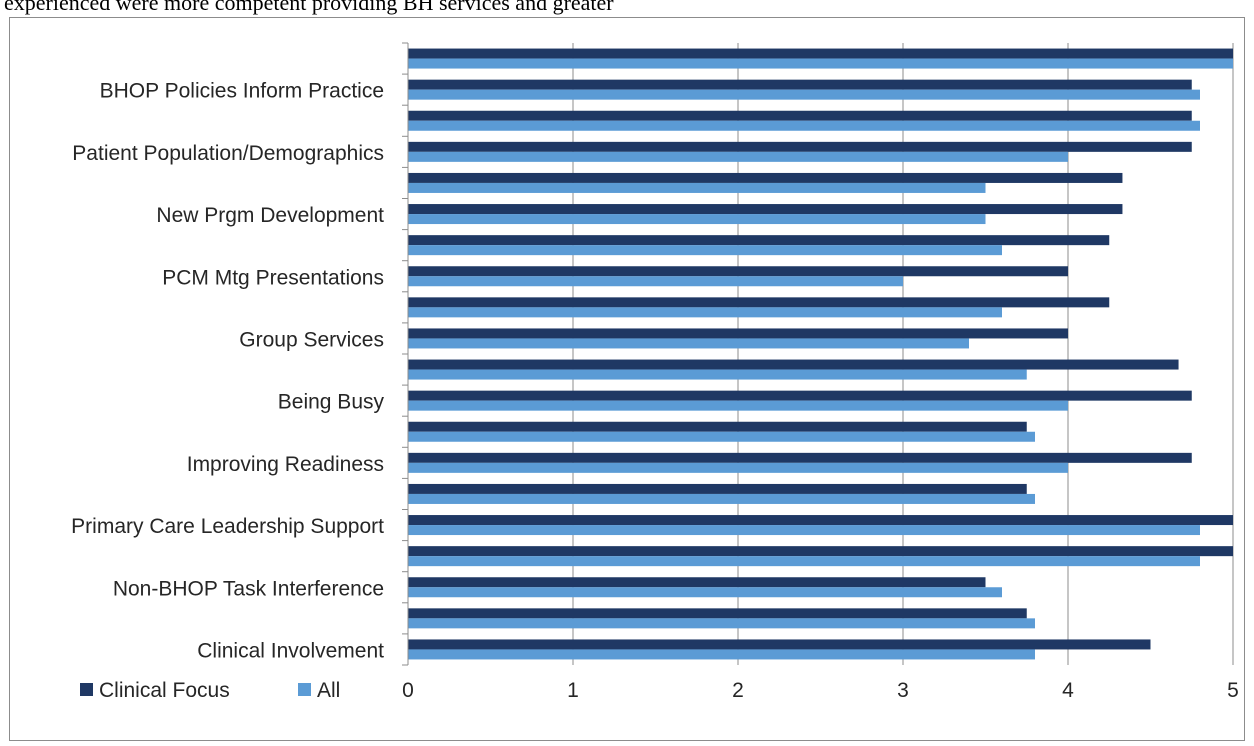 This screenshot has height=746, width=1254. I want to click on category-label: Improving Readiness, so click(285, 464).